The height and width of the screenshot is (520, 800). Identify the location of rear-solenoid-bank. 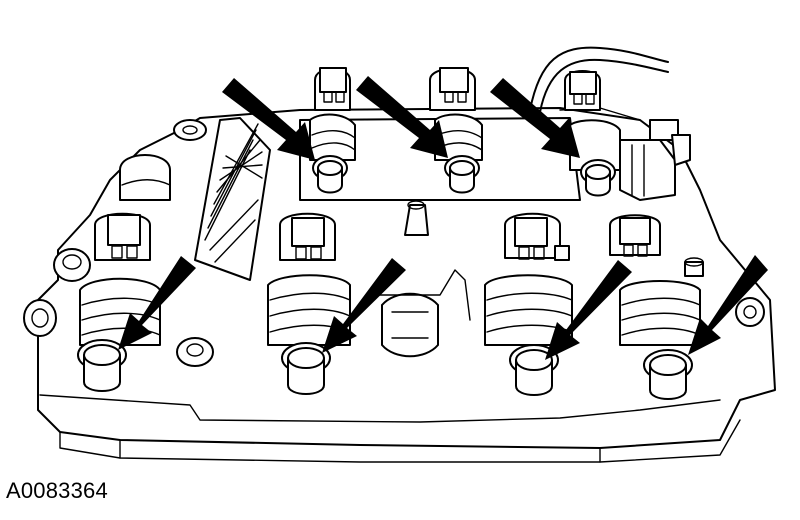
(495, 134).